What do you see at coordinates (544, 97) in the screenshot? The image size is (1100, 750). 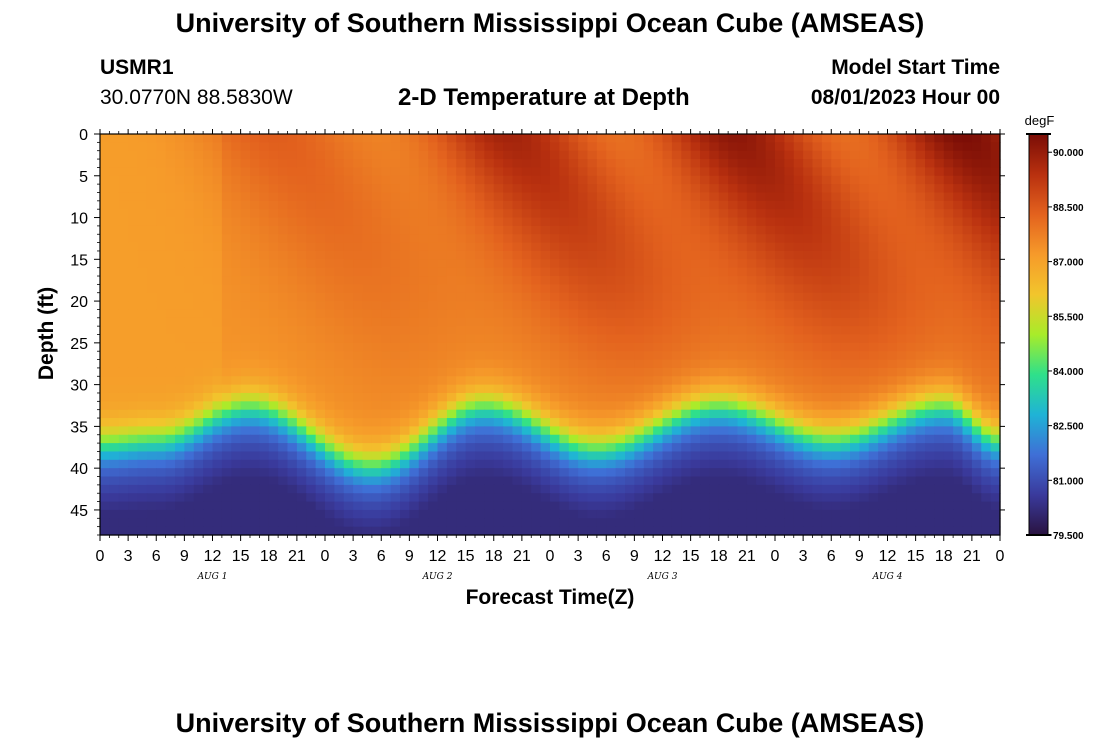 I see `chart-subtitle: 2-D Temperature at Depth` at bounding box center [544, 97].